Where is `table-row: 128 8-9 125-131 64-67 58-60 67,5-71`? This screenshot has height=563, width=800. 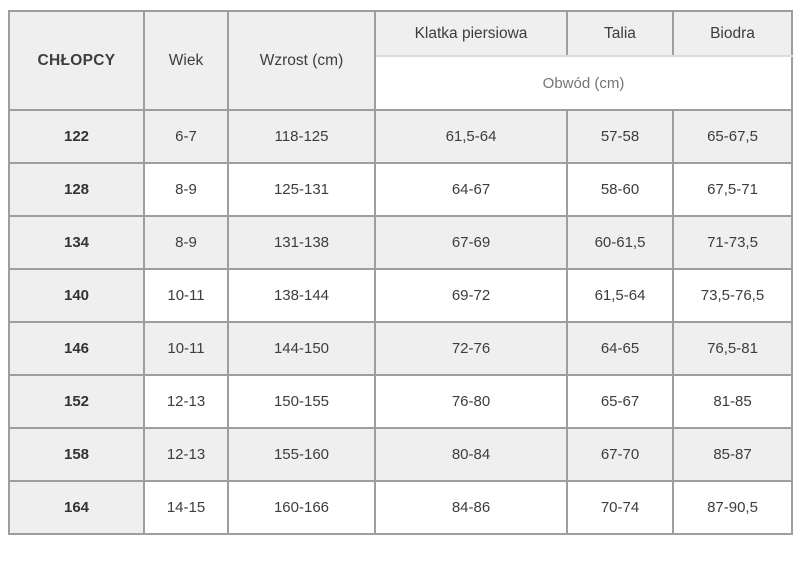
table-row: 128 8-9 125-131 64-67 58-60 67,5-71 is located at coordinates (400, 189).